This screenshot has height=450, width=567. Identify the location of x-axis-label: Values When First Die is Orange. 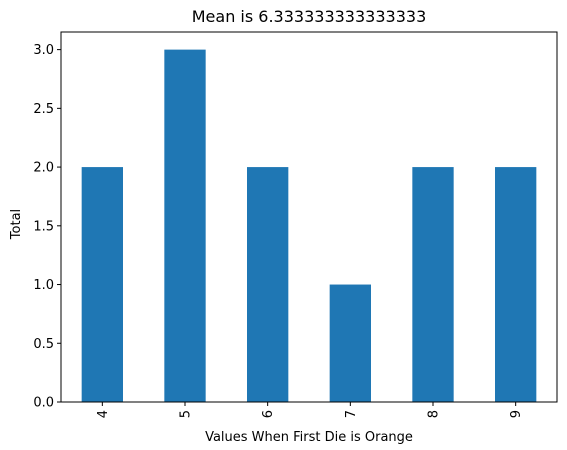
(309, 437).